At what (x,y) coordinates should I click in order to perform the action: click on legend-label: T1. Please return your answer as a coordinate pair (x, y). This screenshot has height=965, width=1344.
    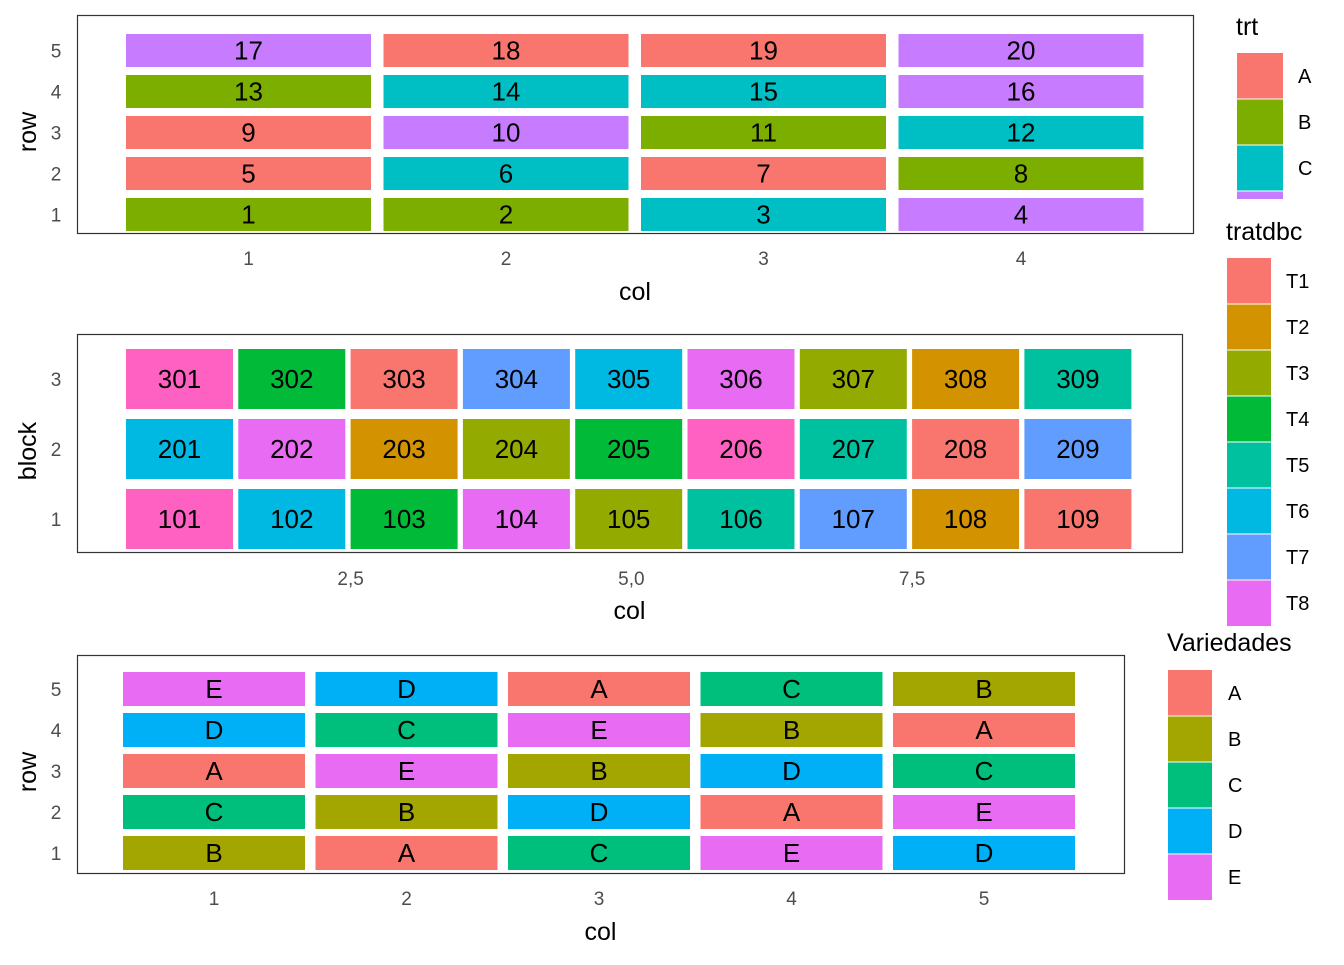
    Looking at the image, I should click on (1297, 282).